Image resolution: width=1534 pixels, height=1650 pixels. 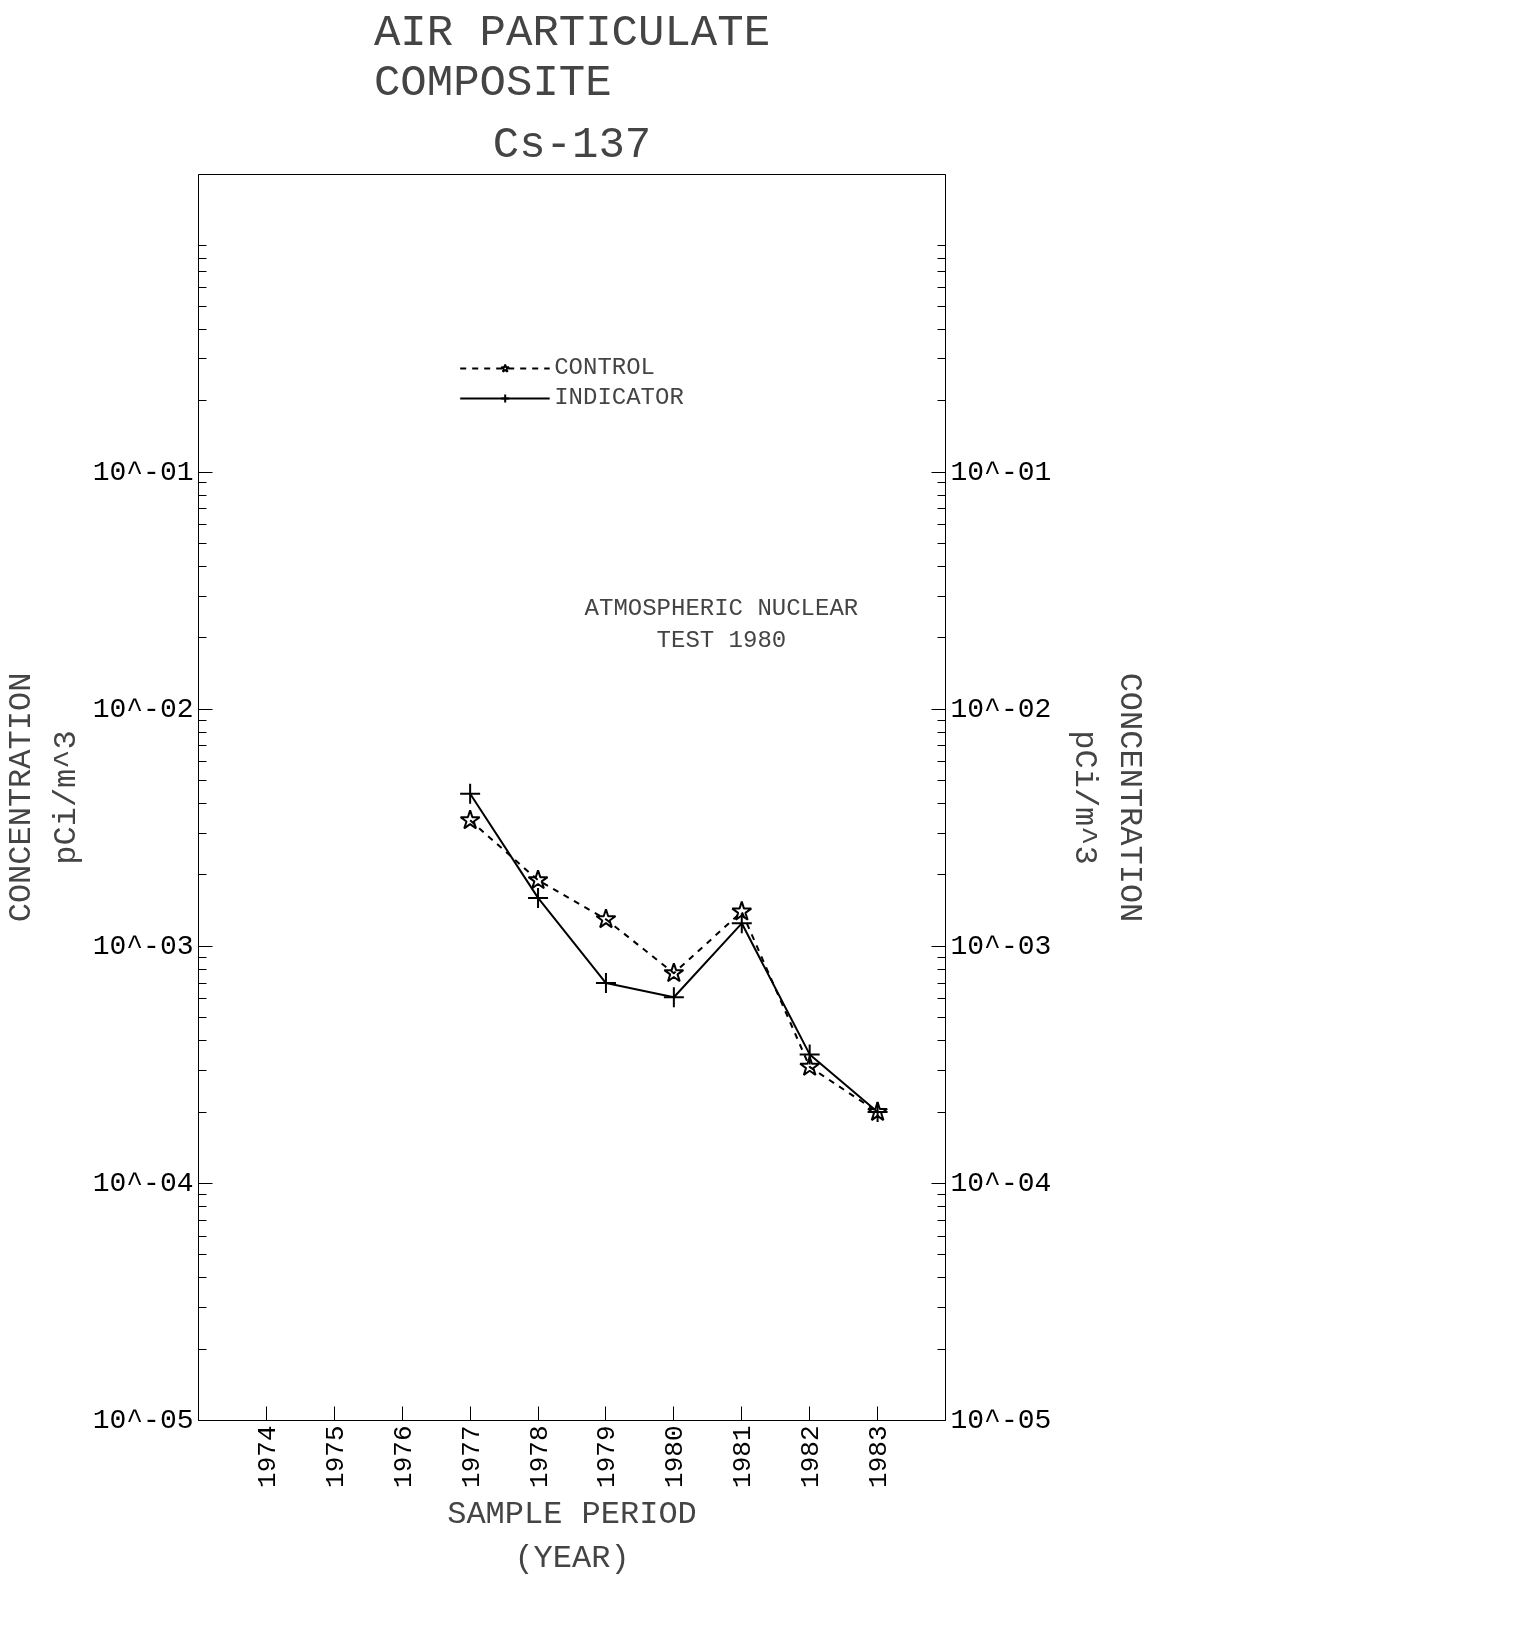 What do you see at coordinates (471, 1456) in the screenshot?
I see `x-tick-label: 1977` at bounding box center [471, 1456].